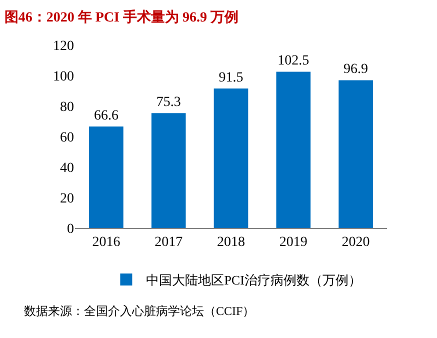  Describe the element at coordinates (168, 102) in the screenshot. I see `data-label: 75.3` at that location.